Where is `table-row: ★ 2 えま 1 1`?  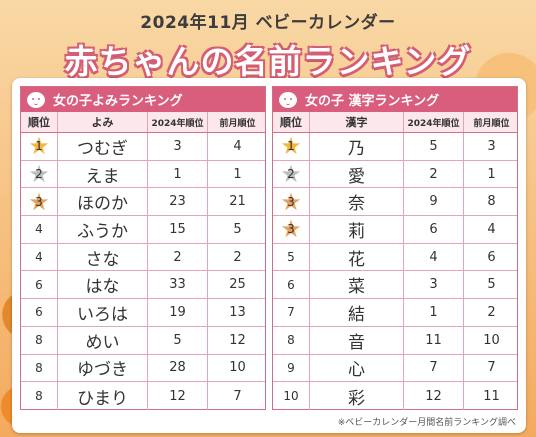 table-row: ★ 2 えま 1 1 is located at coordinates (143, 174).